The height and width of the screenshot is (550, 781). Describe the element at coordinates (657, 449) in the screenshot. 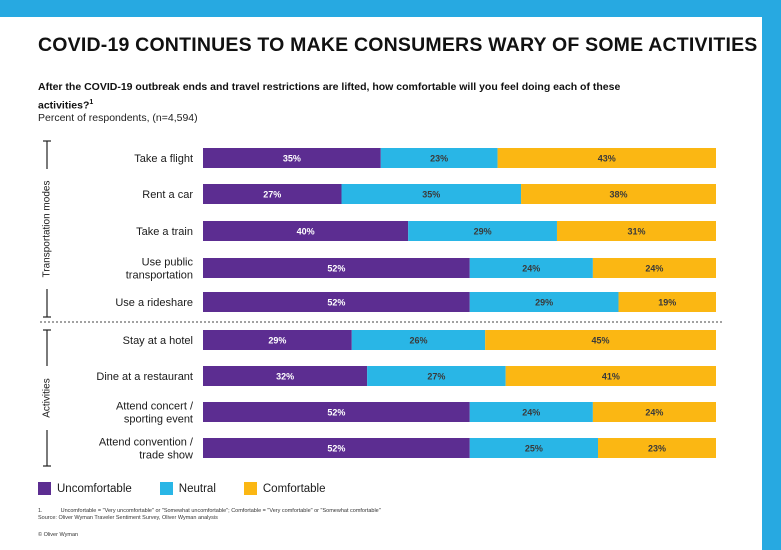

I see `data-label-comfortable: 23%` at that location.